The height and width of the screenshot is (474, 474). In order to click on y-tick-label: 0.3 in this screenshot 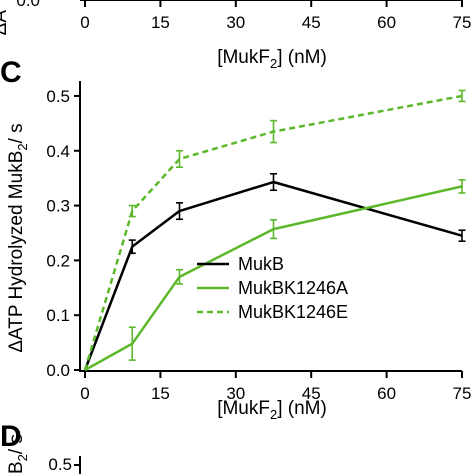, I will do `click(58, 206)`.